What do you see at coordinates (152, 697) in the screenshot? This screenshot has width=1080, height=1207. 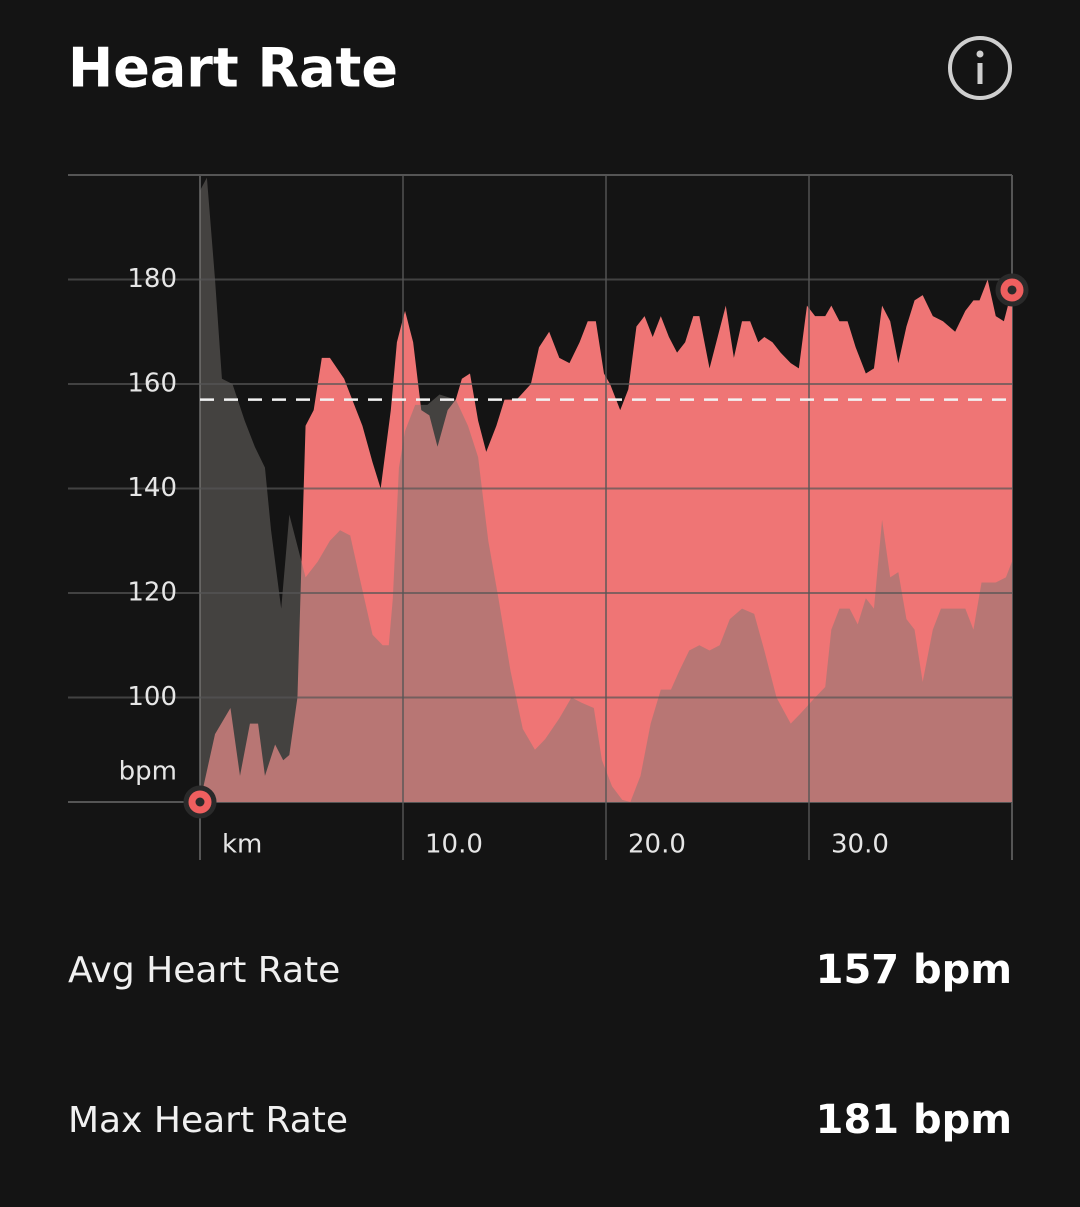 I see `y-tick-label: 100` at bounding box center [152, 697].